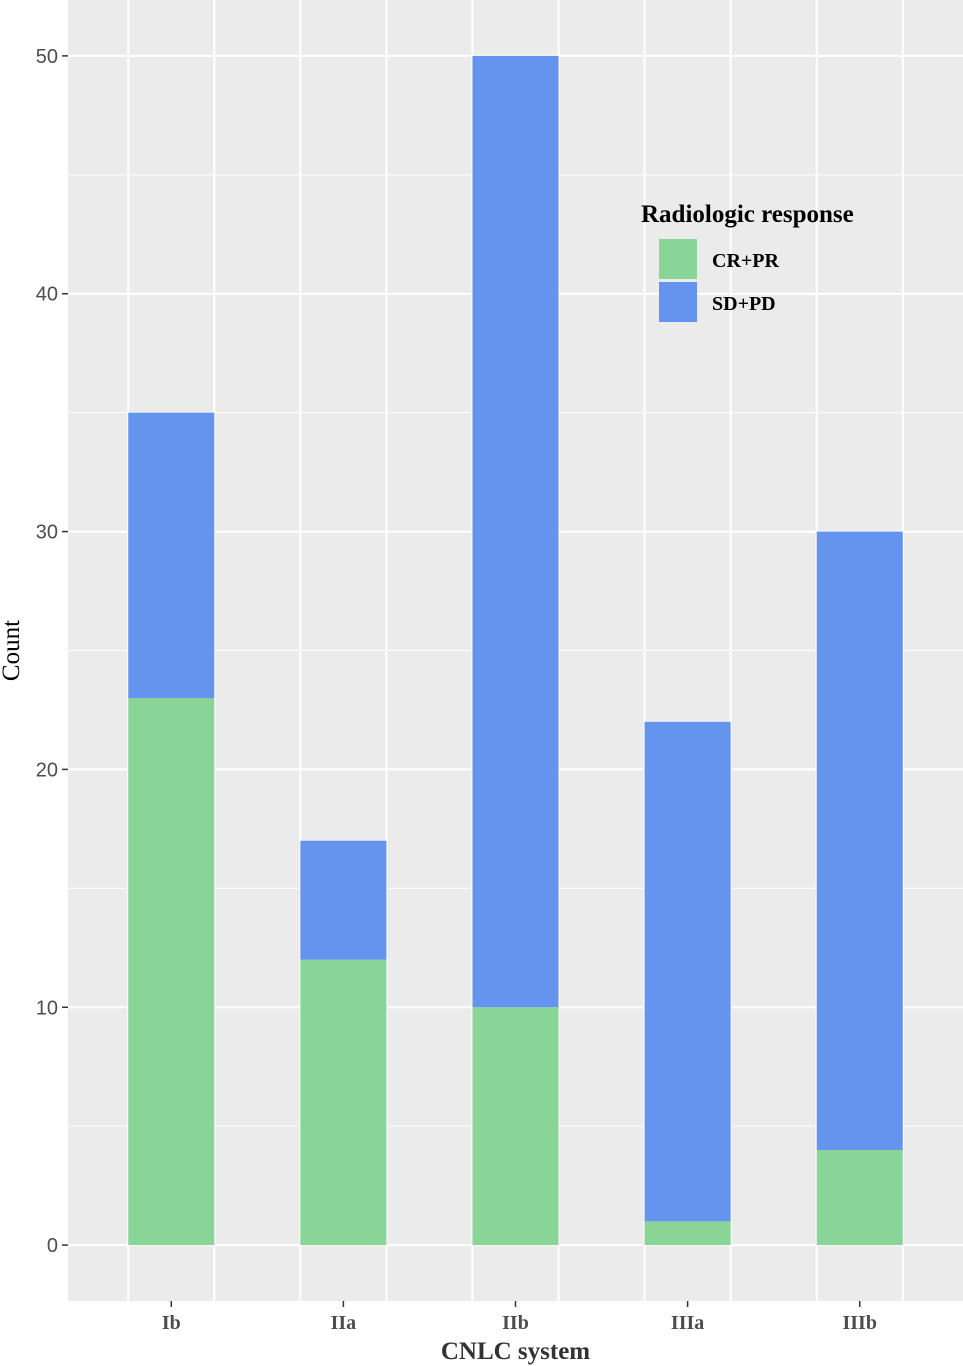 The width and height of the screenshot is (963, 1366). Describe the element at coordinates (859, 1197) in the screenshot. I see `bar-IIIb-CR+PR` at that location.